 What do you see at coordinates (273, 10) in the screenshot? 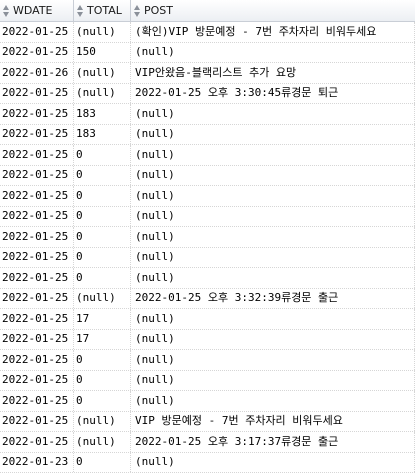
I see `column-header-post: POST` at bounding box center [273, 10].